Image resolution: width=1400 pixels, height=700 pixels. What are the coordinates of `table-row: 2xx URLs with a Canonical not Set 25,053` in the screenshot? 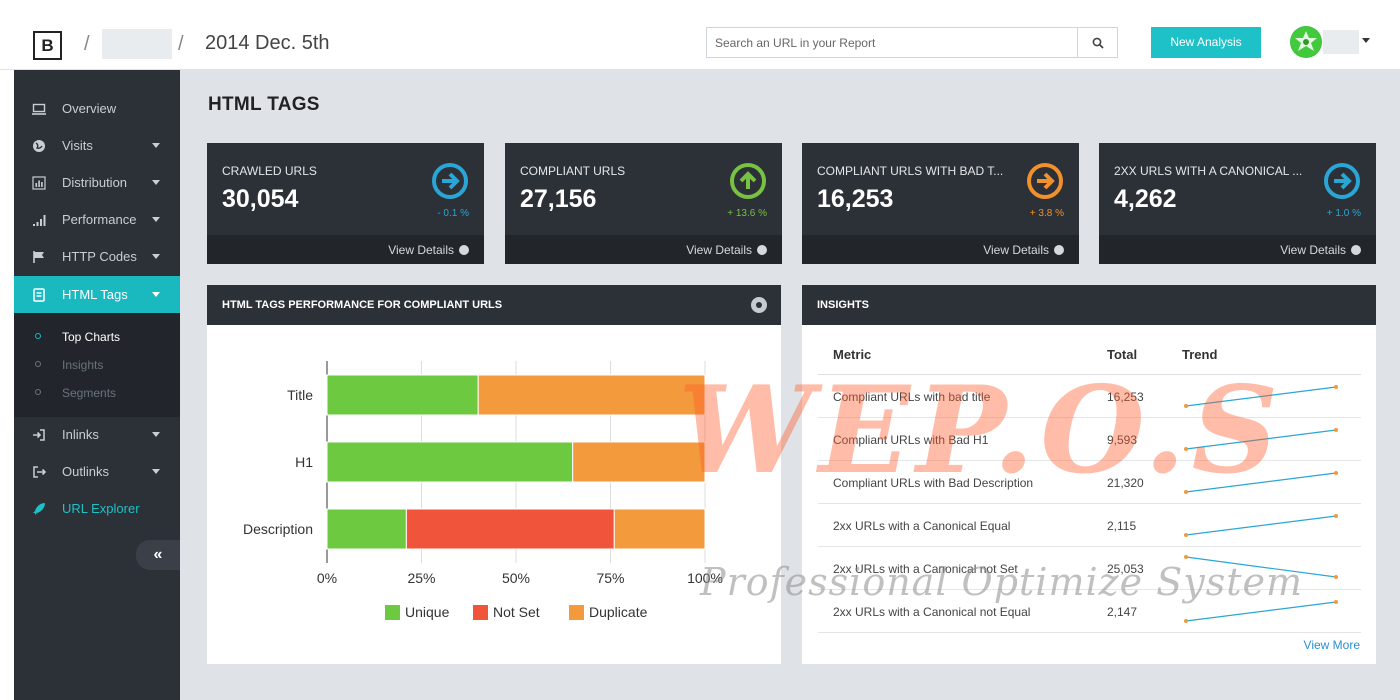 It's located at (1089, 568).